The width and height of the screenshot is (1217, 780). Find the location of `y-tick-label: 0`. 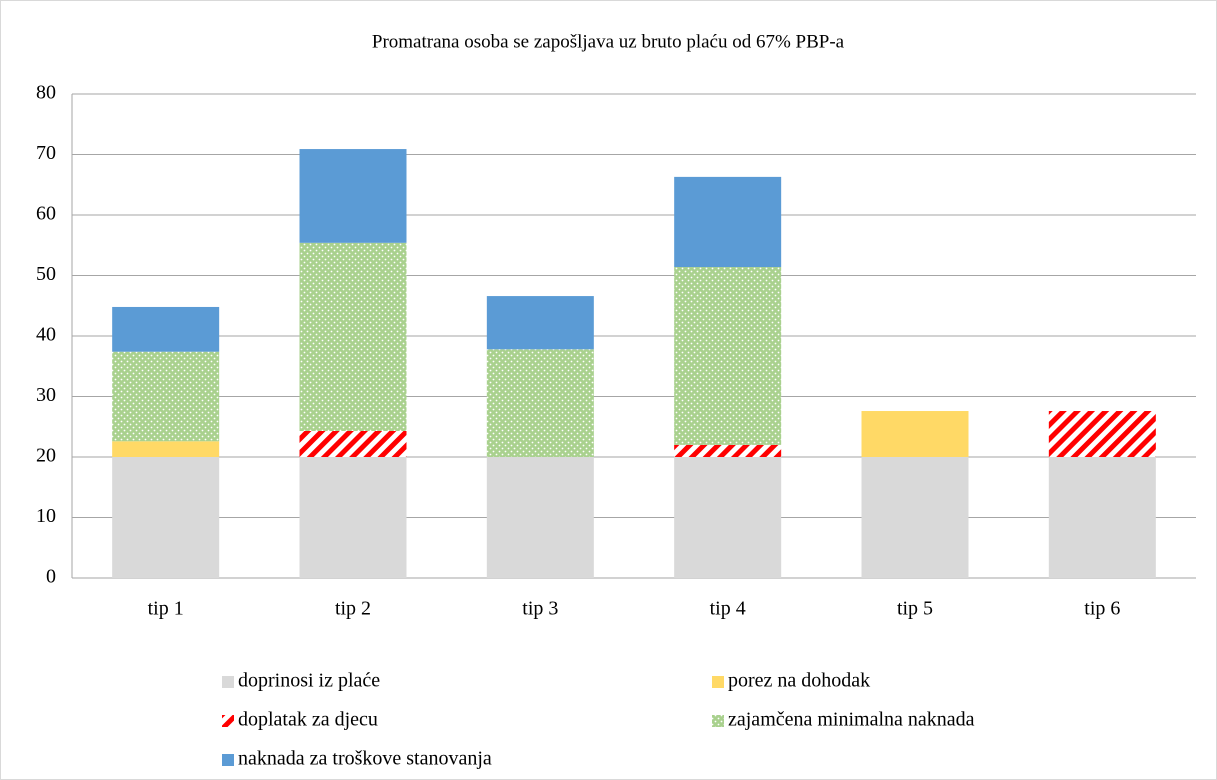

y-tick-label: 0 is located at coordinates (51, 577).